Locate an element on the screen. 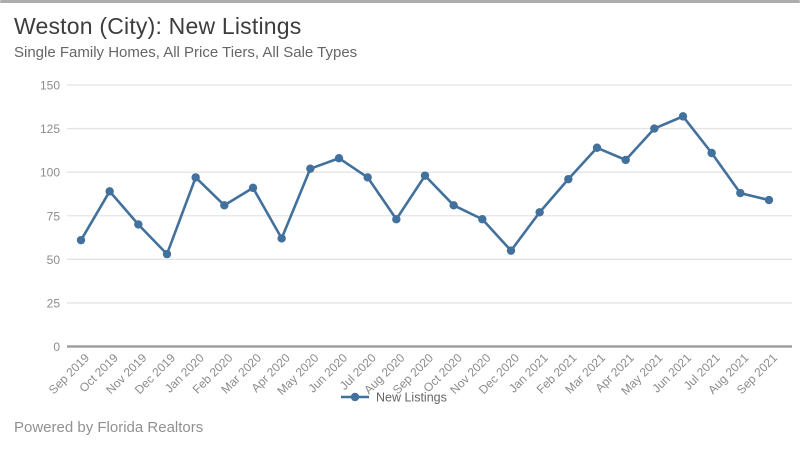 This screenshot has height=450, width=800. chart-title: Weston (City): New Listings is located at coordinates (158, 26).